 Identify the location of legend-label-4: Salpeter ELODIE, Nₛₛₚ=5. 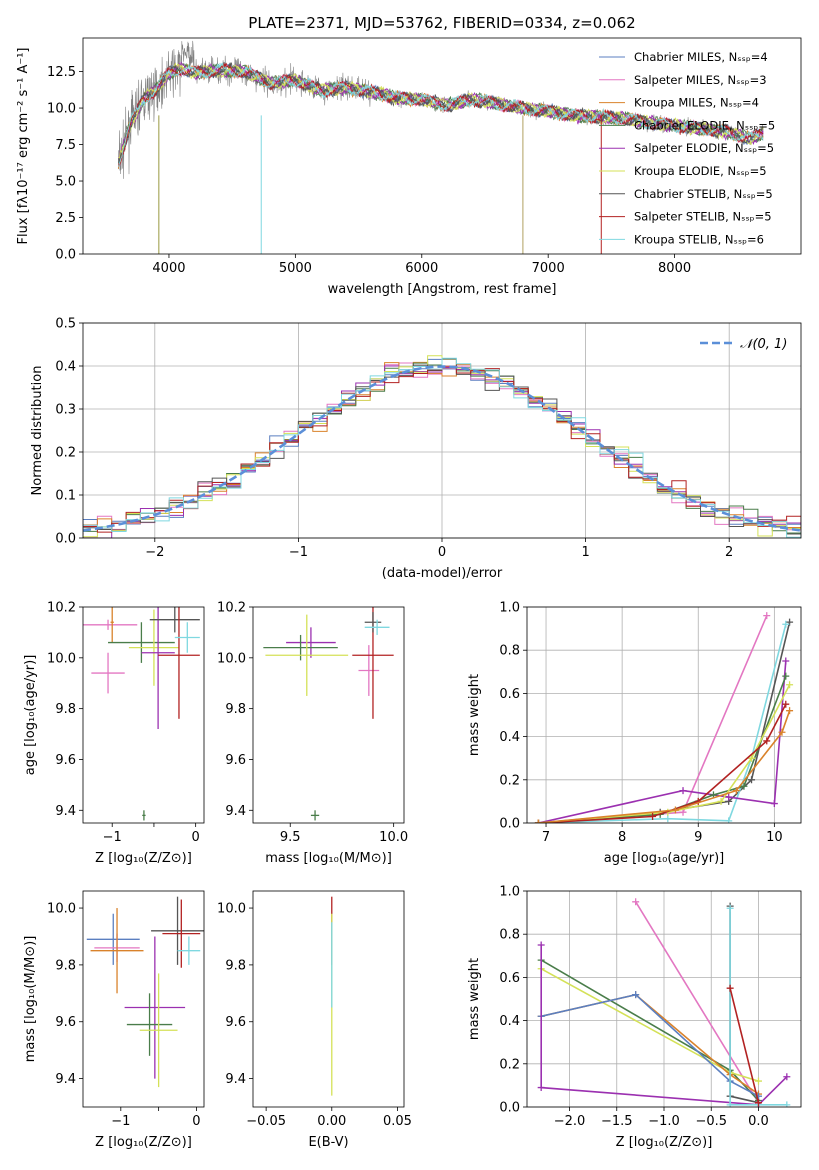
(704, 148).